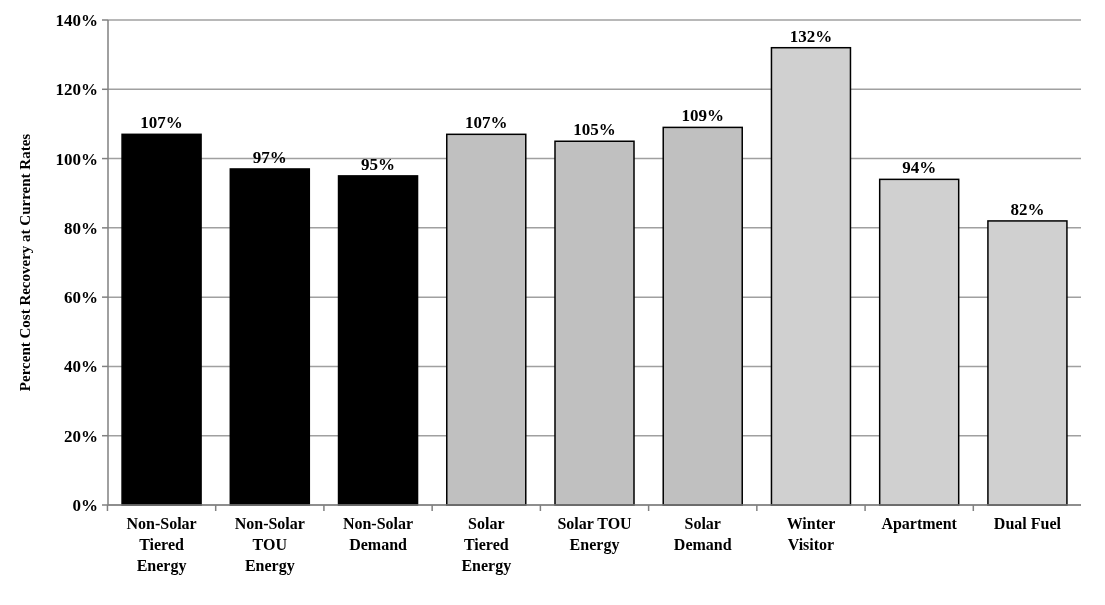 Image resolution: width=1105 pixels, height=605 pixels. I want to click on data-label: 105%, so click(594, 130).